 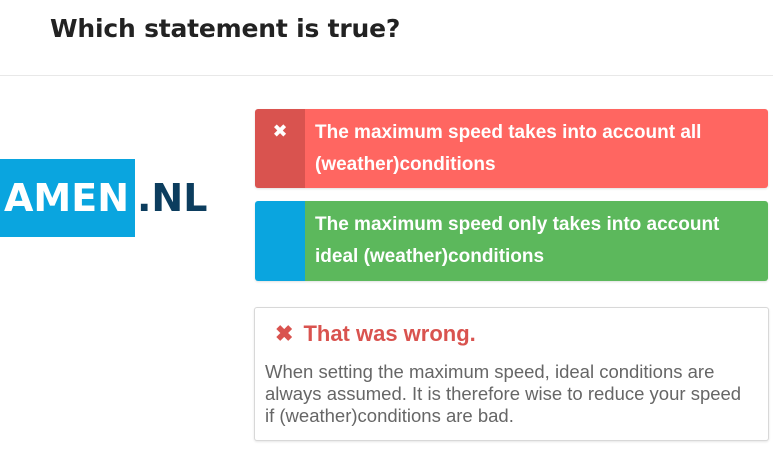 What do you see at coordinates (172, 198) in the screenshot?
I see `logo-suffix: .NL` at bounding box center [172, 198].